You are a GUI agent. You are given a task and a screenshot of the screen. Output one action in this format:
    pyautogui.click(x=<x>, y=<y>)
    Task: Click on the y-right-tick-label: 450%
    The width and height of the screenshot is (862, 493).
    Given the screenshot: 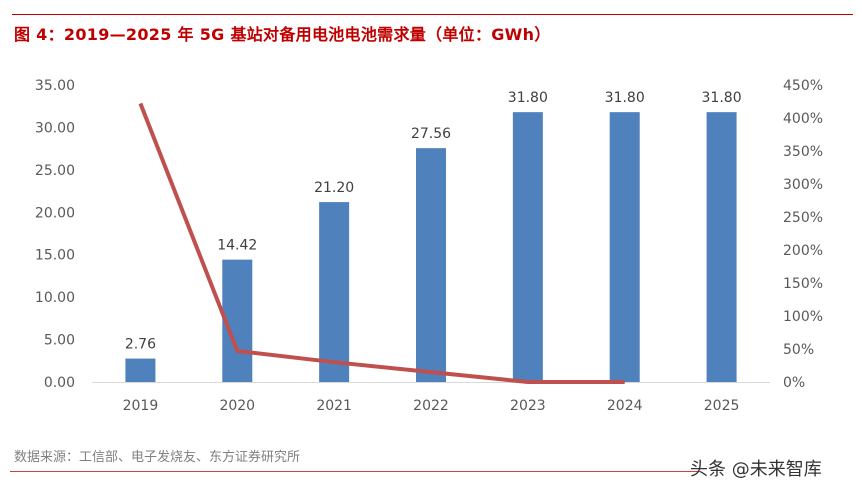 What is the action you would take?
    pyautogui.click(x=803, y=86)
    